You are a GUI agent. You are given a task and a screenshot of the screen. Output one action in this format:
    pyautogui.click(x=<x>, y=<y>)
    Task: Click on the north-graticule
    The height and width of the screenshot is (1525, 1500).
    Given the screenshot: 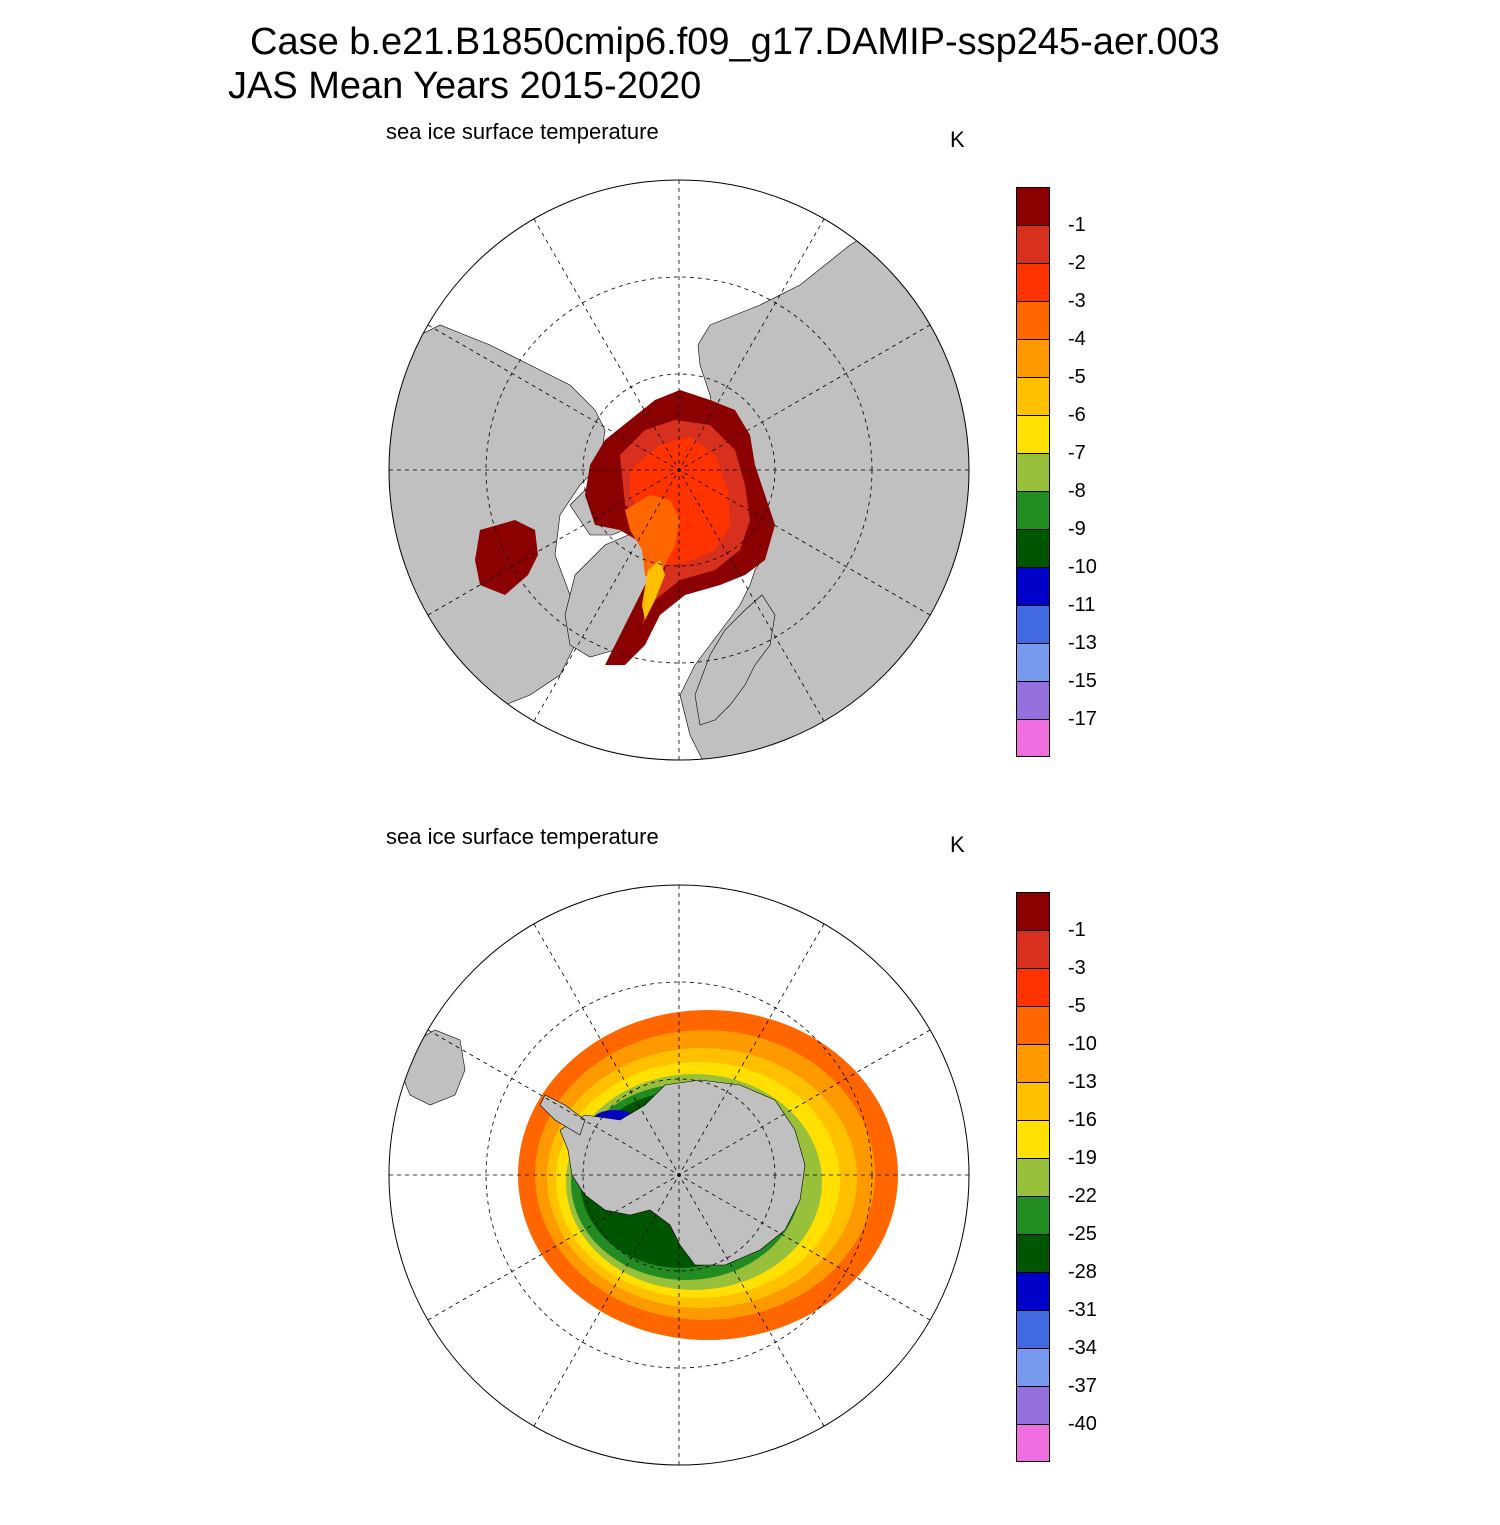 What is the action you would take?
    pyautogui.click(x=679, y=470)
    